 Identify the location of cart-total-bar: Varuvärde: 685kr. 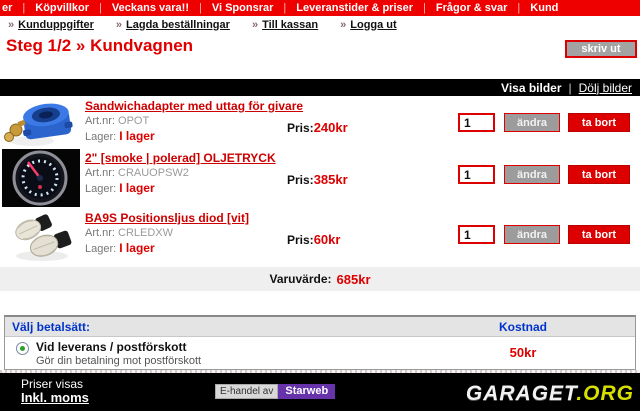
(320, 279).